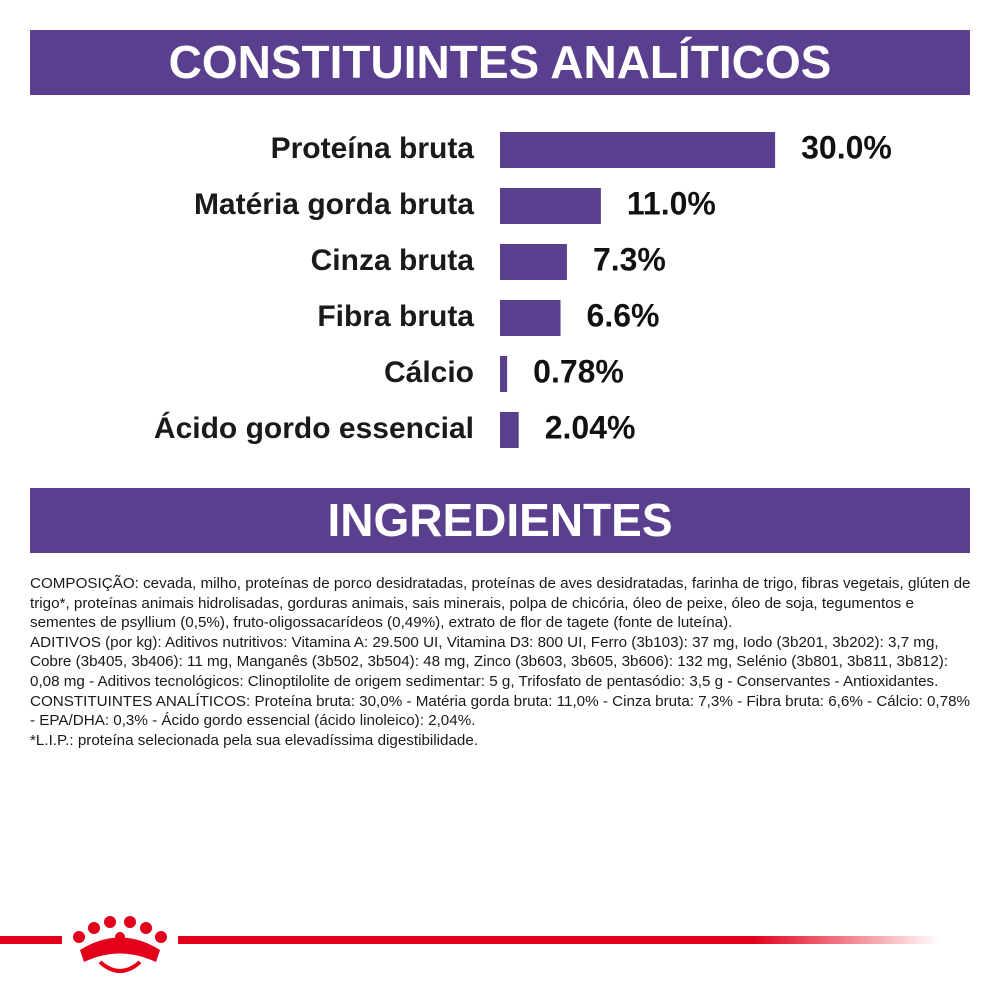 The width and height of the screenshot is (1000, 1000). Describe the element at coordinates (500, 62) in the screenshot. I see `section-title: CONSTITUINTES ANALÍTICOS` at that location.